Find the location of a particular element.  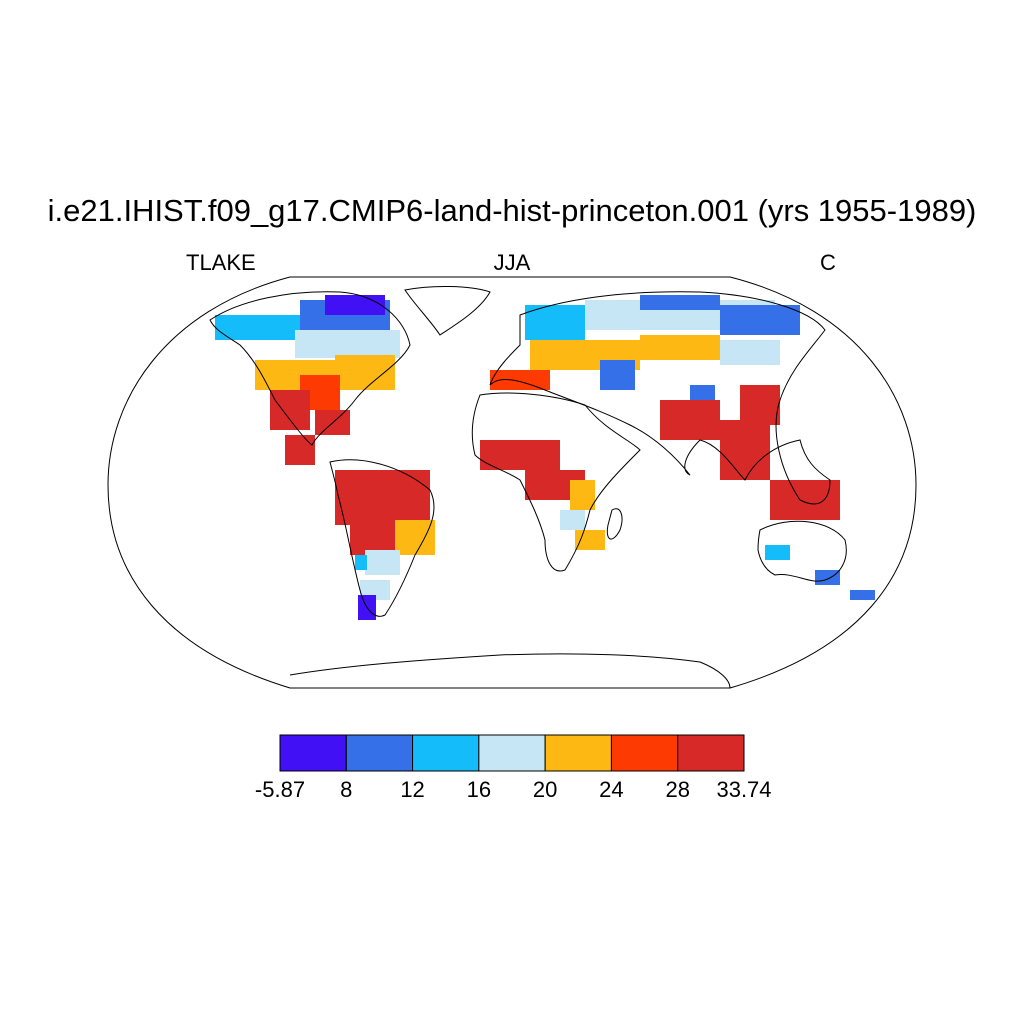

season-label: JJA is located at coordinates (512, 262).